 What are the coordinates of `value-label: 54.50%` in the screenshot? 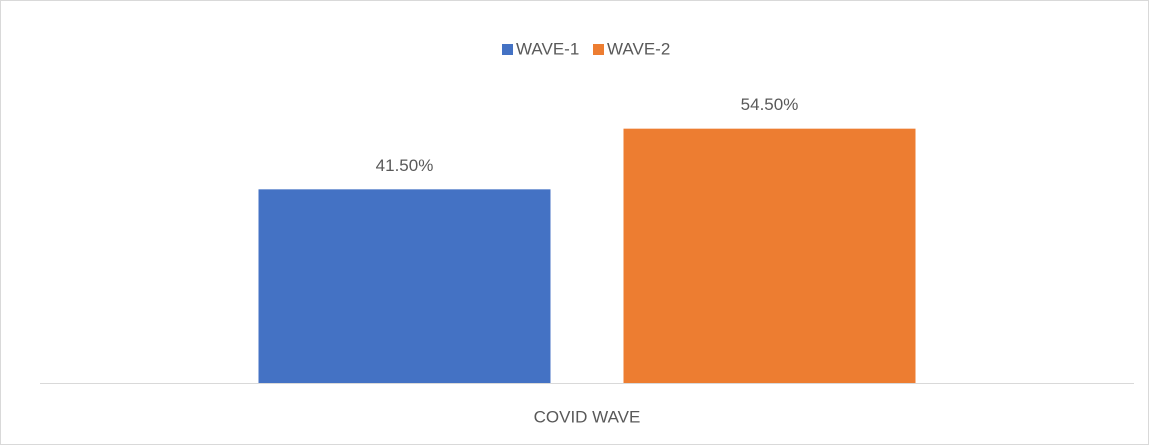 It's located at (770, 104).